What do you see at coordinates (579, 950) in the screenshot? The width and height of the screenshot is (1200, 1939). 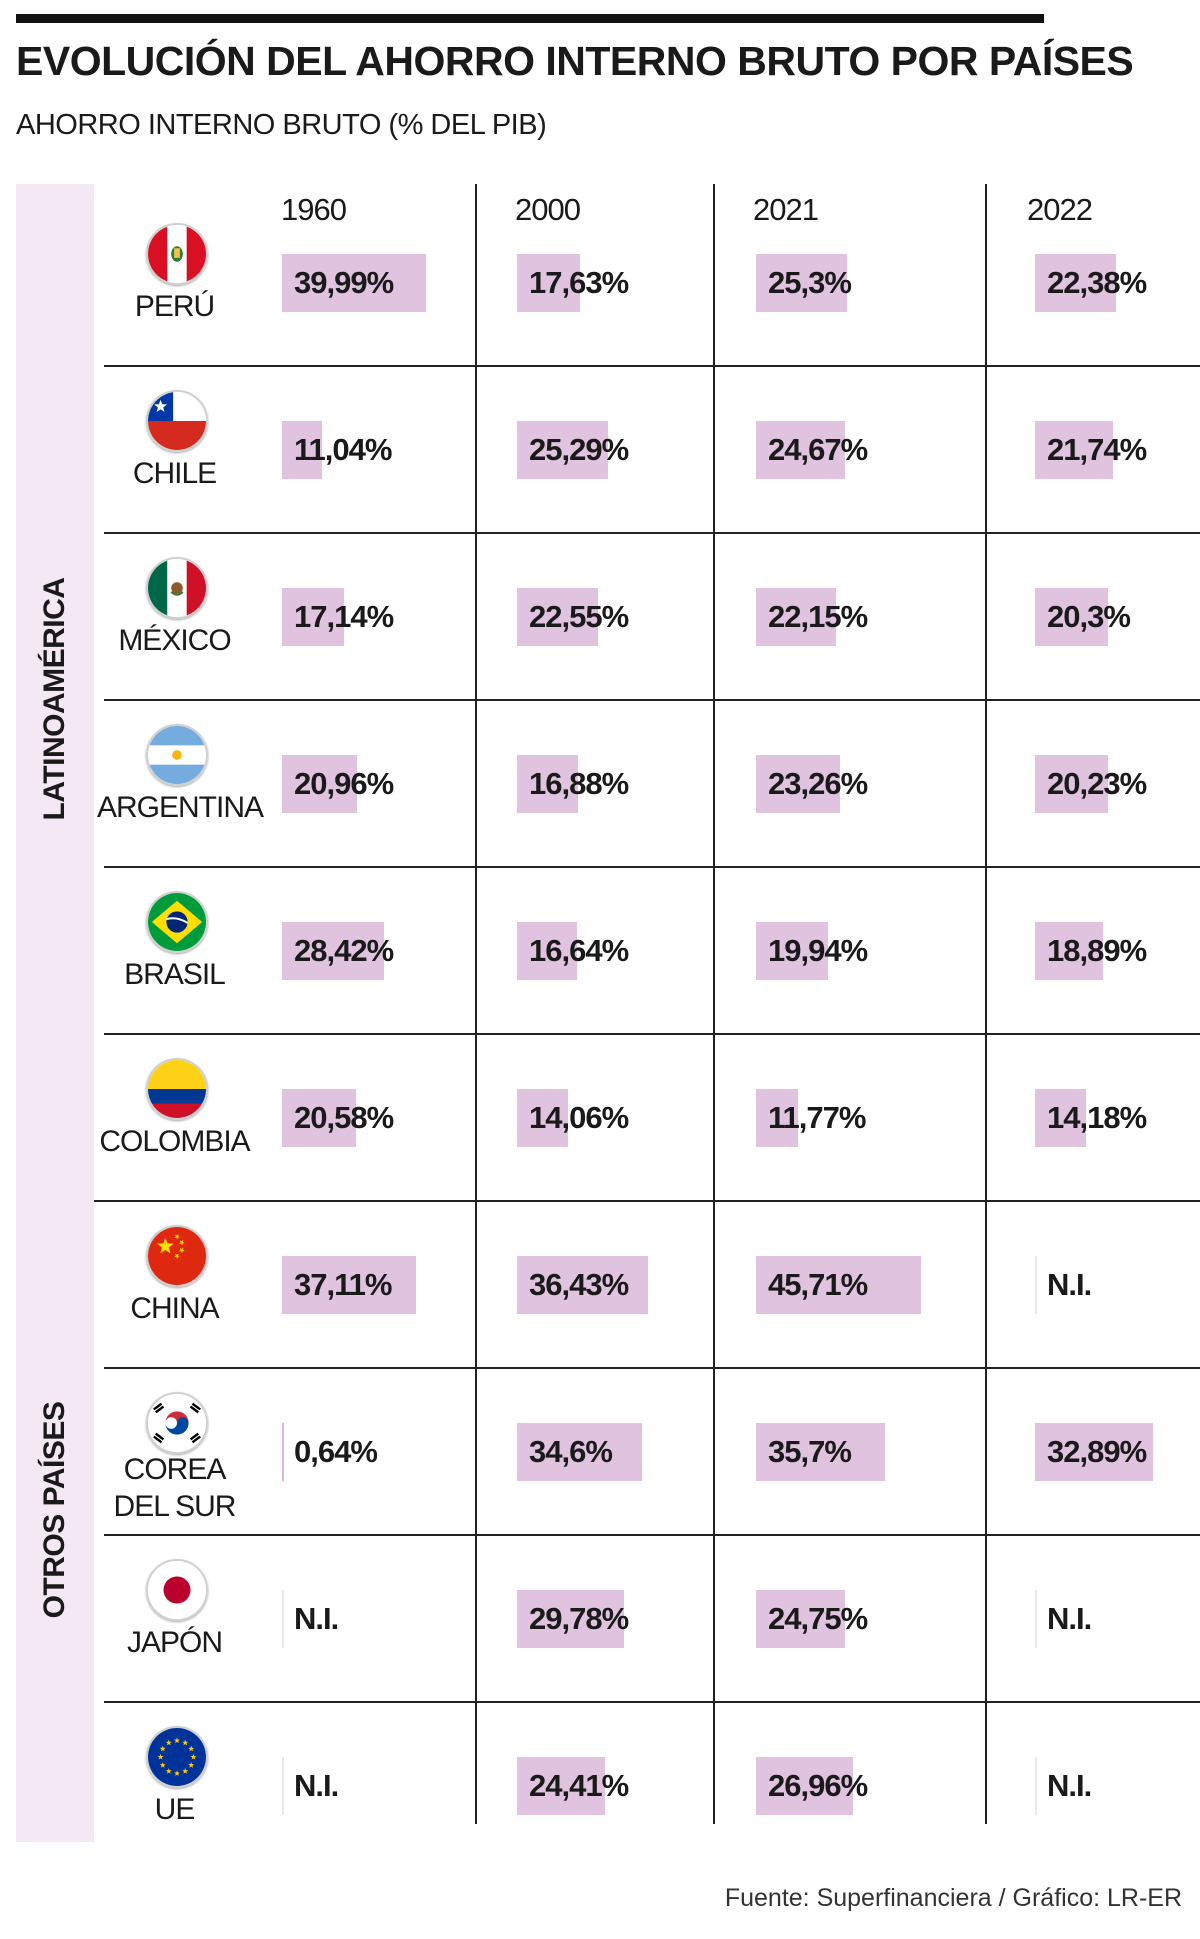 I see `value-label: 16,64%` at bounding box center [579, 950].